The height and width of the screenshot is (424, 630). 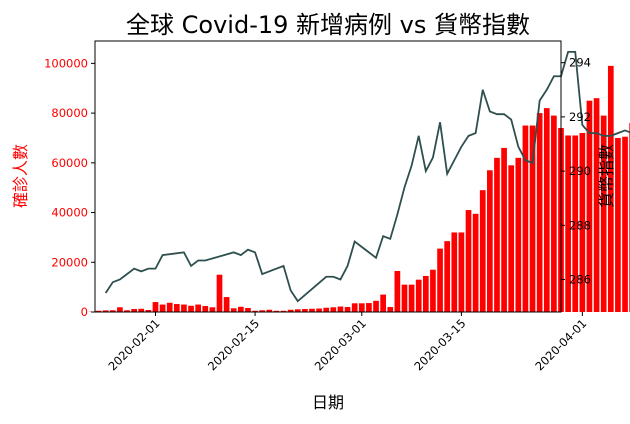 What do you see at coordinates (580, 279) in the screenshot?
I see `right-tick-label: 286` at bounding box center [580, 279].